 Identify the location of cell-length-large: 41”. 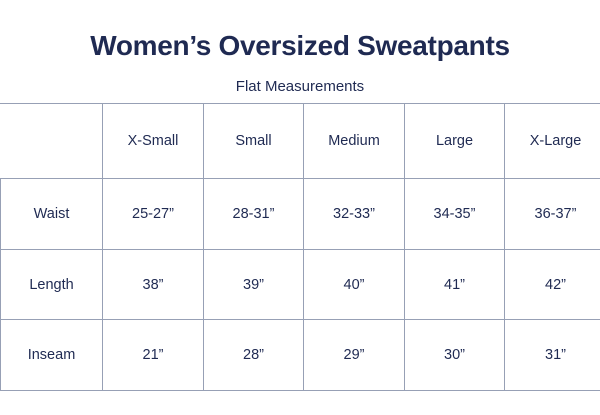
(454, 284).